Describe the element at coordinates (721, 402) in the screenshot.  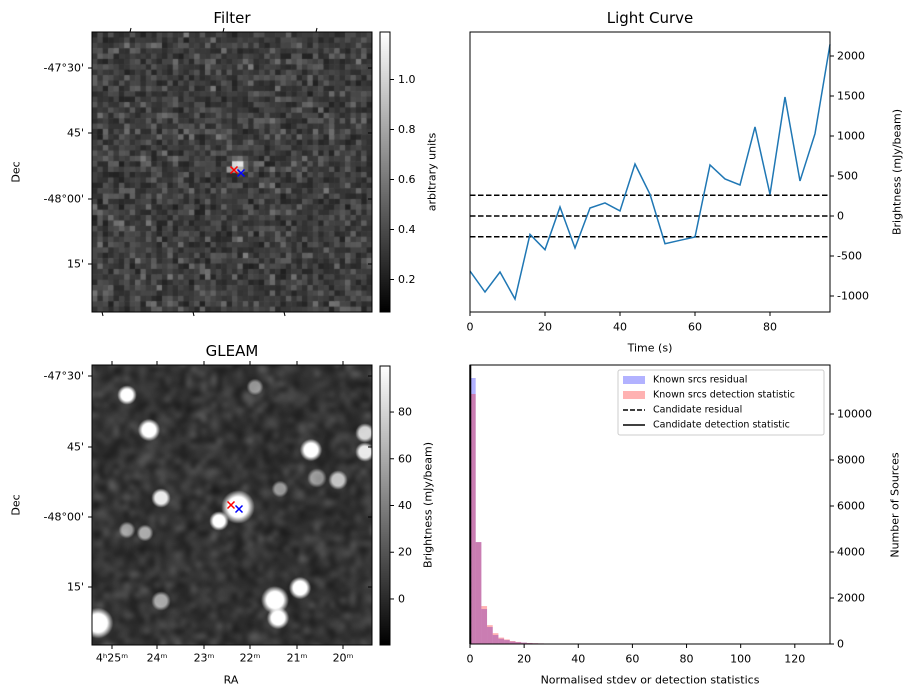
I see `legend-box` at that location.